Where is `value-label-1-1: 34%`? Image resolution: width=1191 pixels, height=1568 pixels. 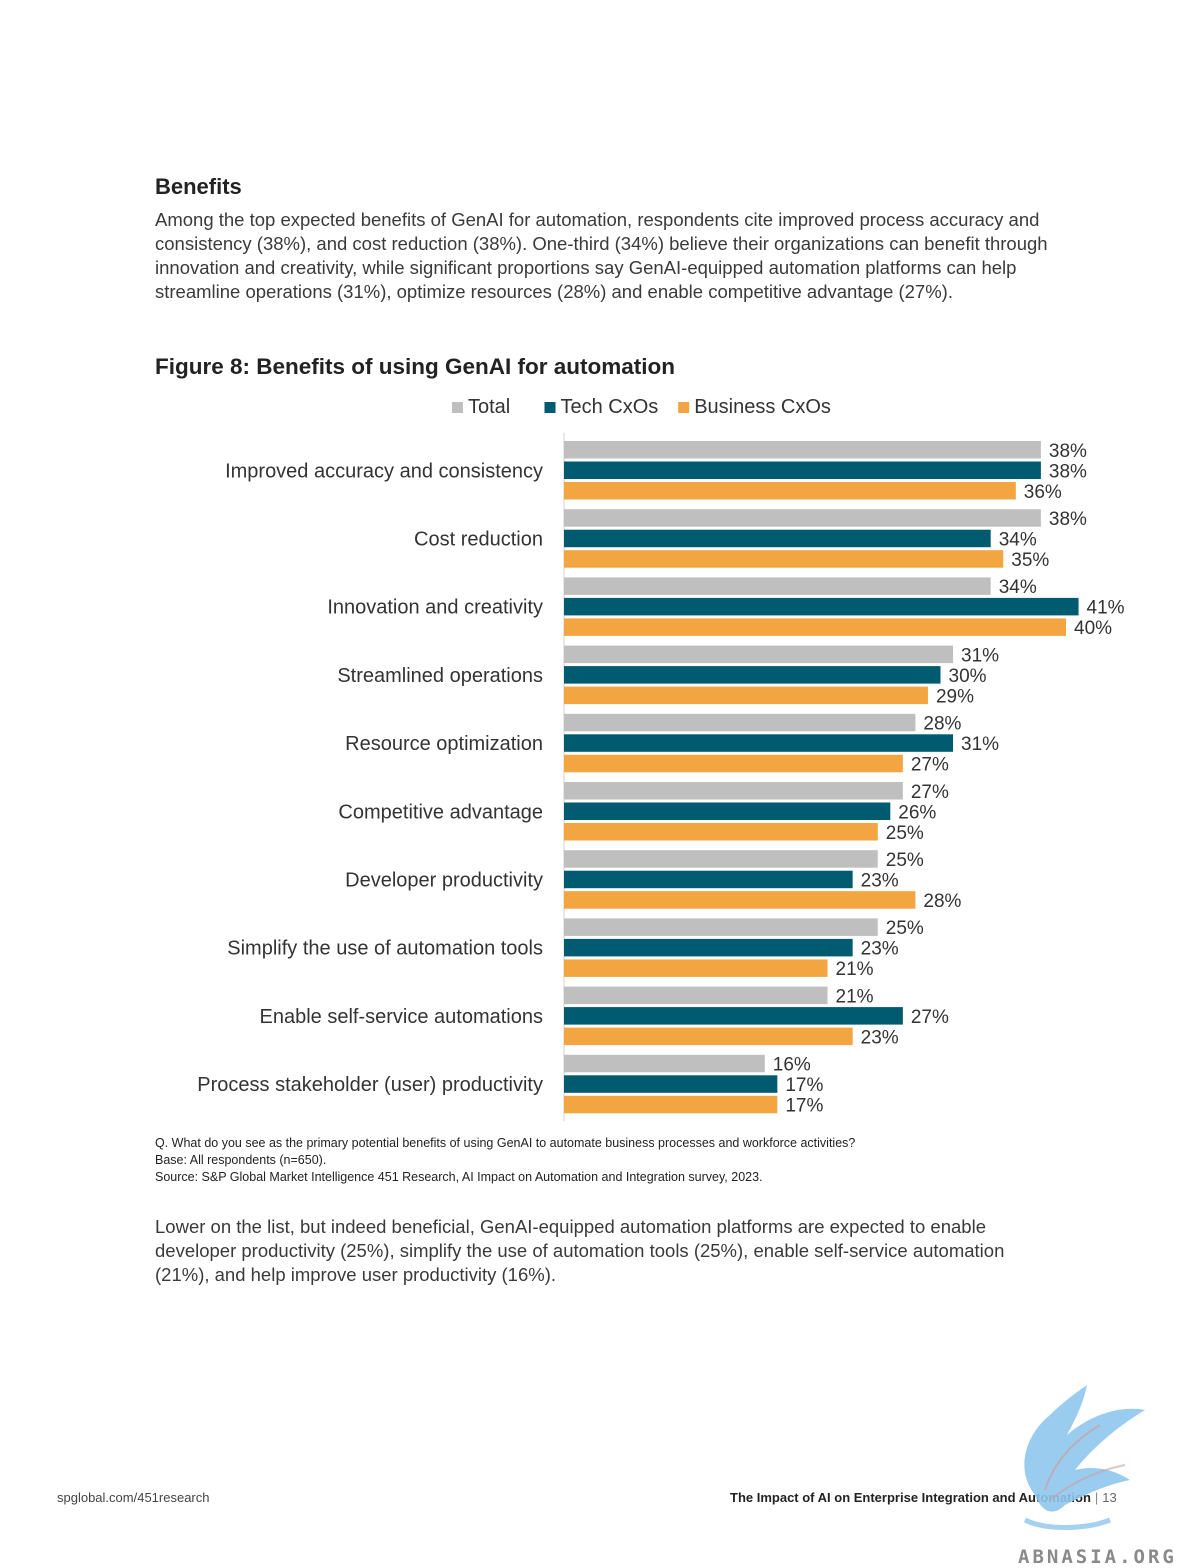
value-label-1-1: 34% is located at coordinates (1018, 539).